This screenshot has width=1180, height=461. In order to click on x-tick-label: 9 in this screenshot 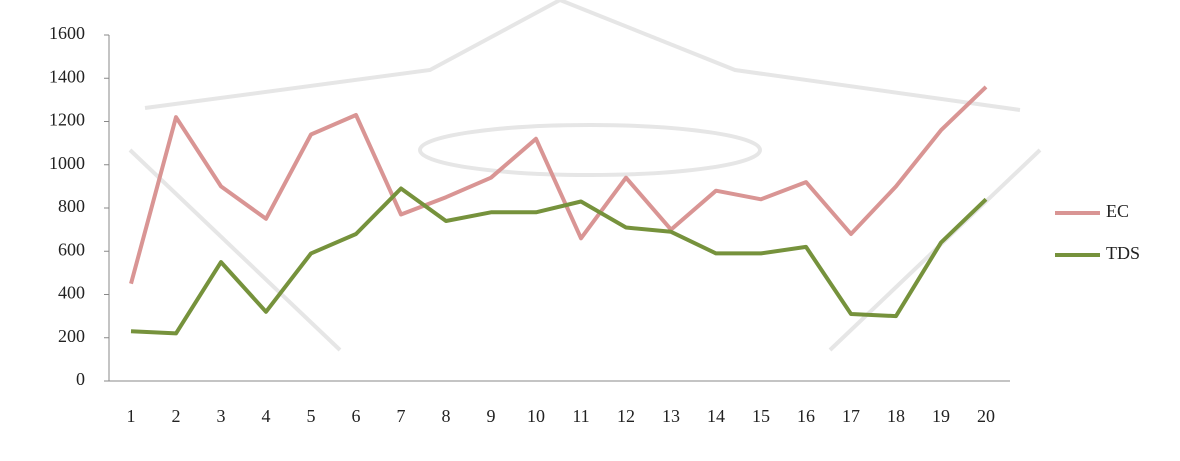, I will do `click(491, 416)`.